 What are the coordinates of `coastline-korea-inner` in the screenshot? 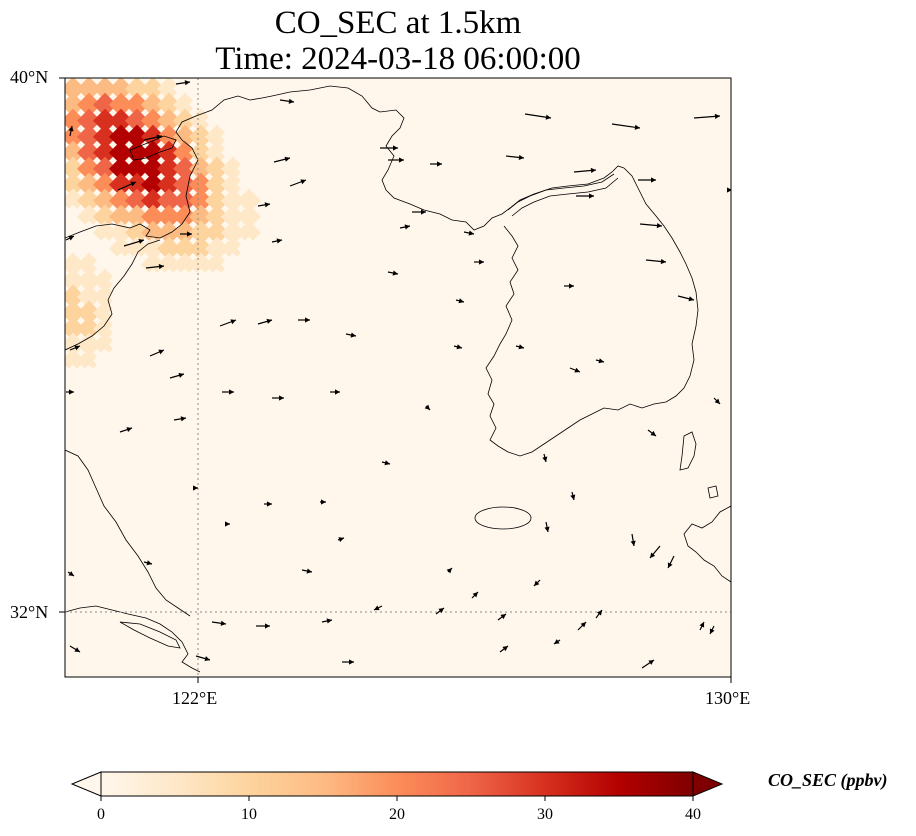 It's located at (561, 192).